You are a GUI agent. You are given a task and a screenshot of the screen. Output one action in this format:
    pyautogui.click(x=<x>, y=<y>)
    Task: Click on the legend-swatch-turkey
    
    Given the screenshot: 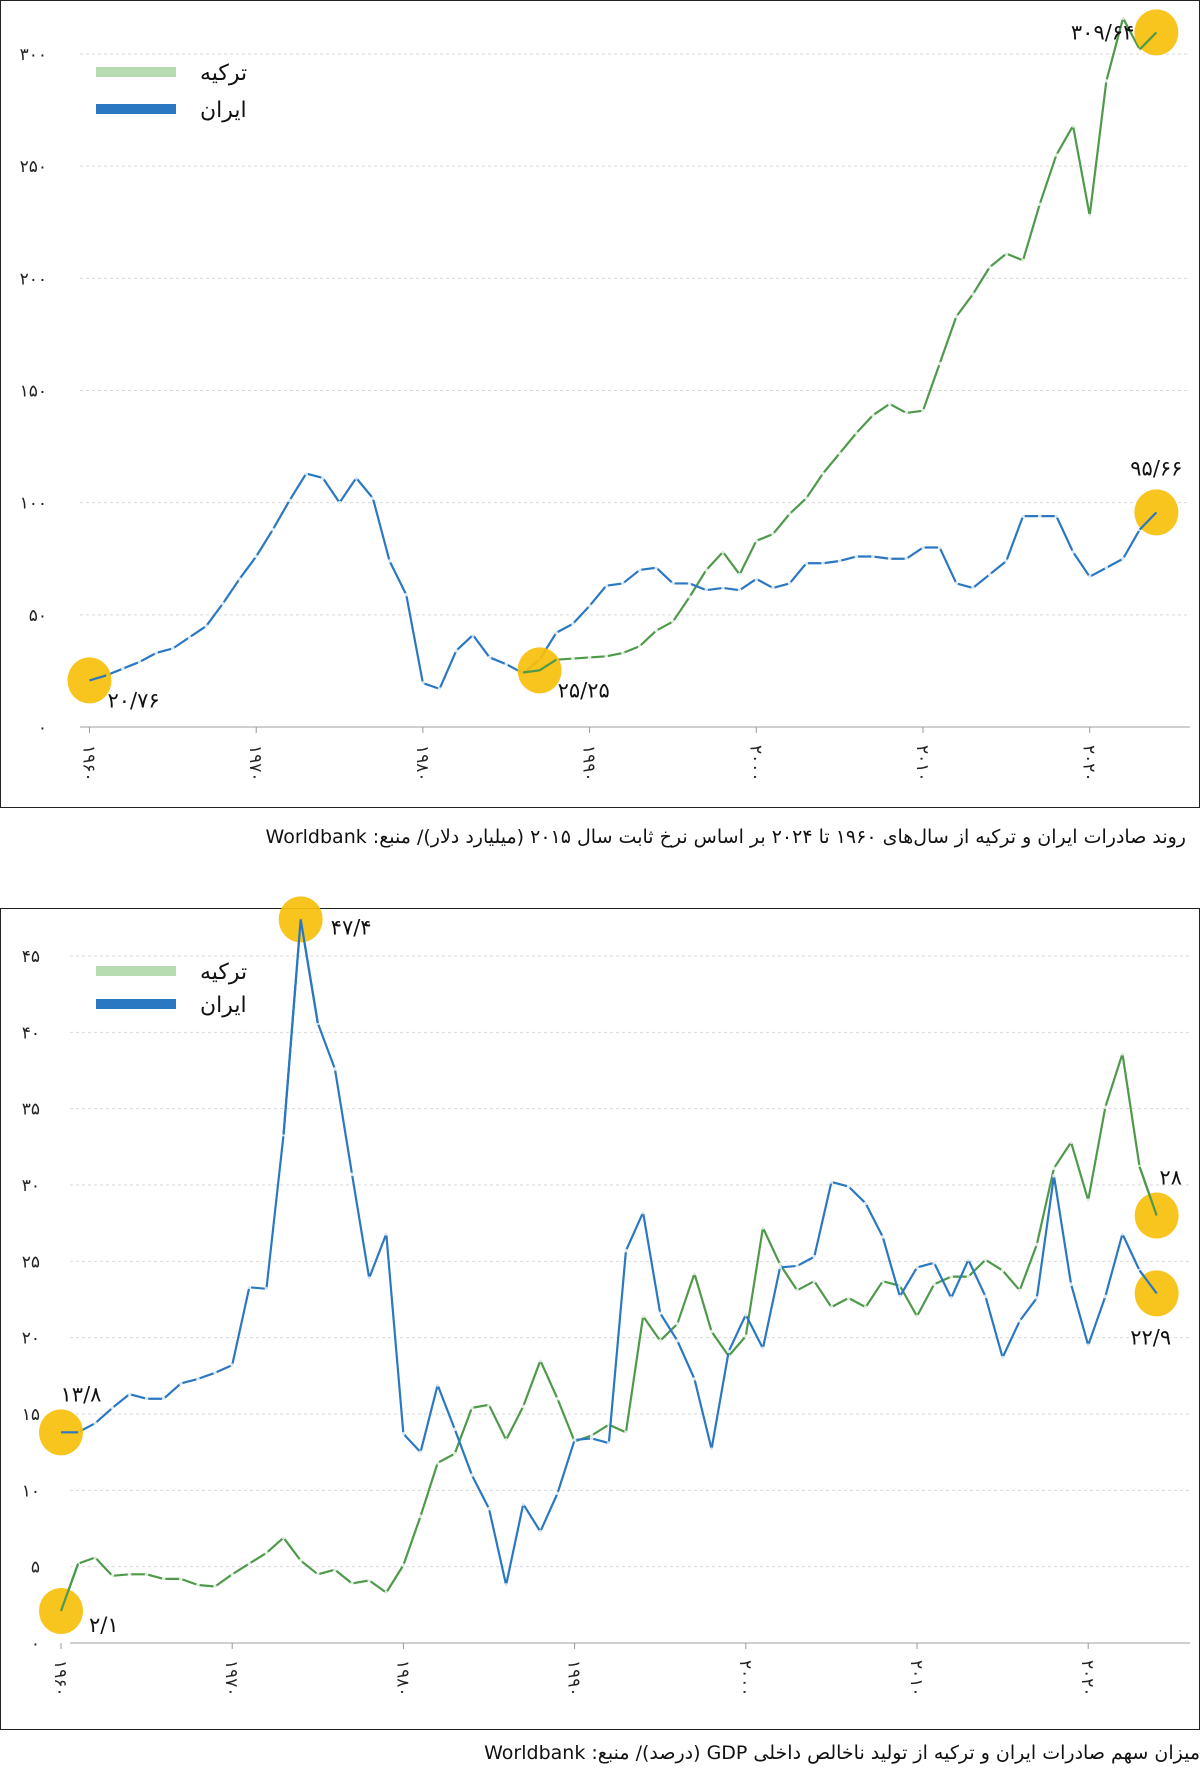 What is the action you would take?
    pyautogui.click(x=136, y=72)
    